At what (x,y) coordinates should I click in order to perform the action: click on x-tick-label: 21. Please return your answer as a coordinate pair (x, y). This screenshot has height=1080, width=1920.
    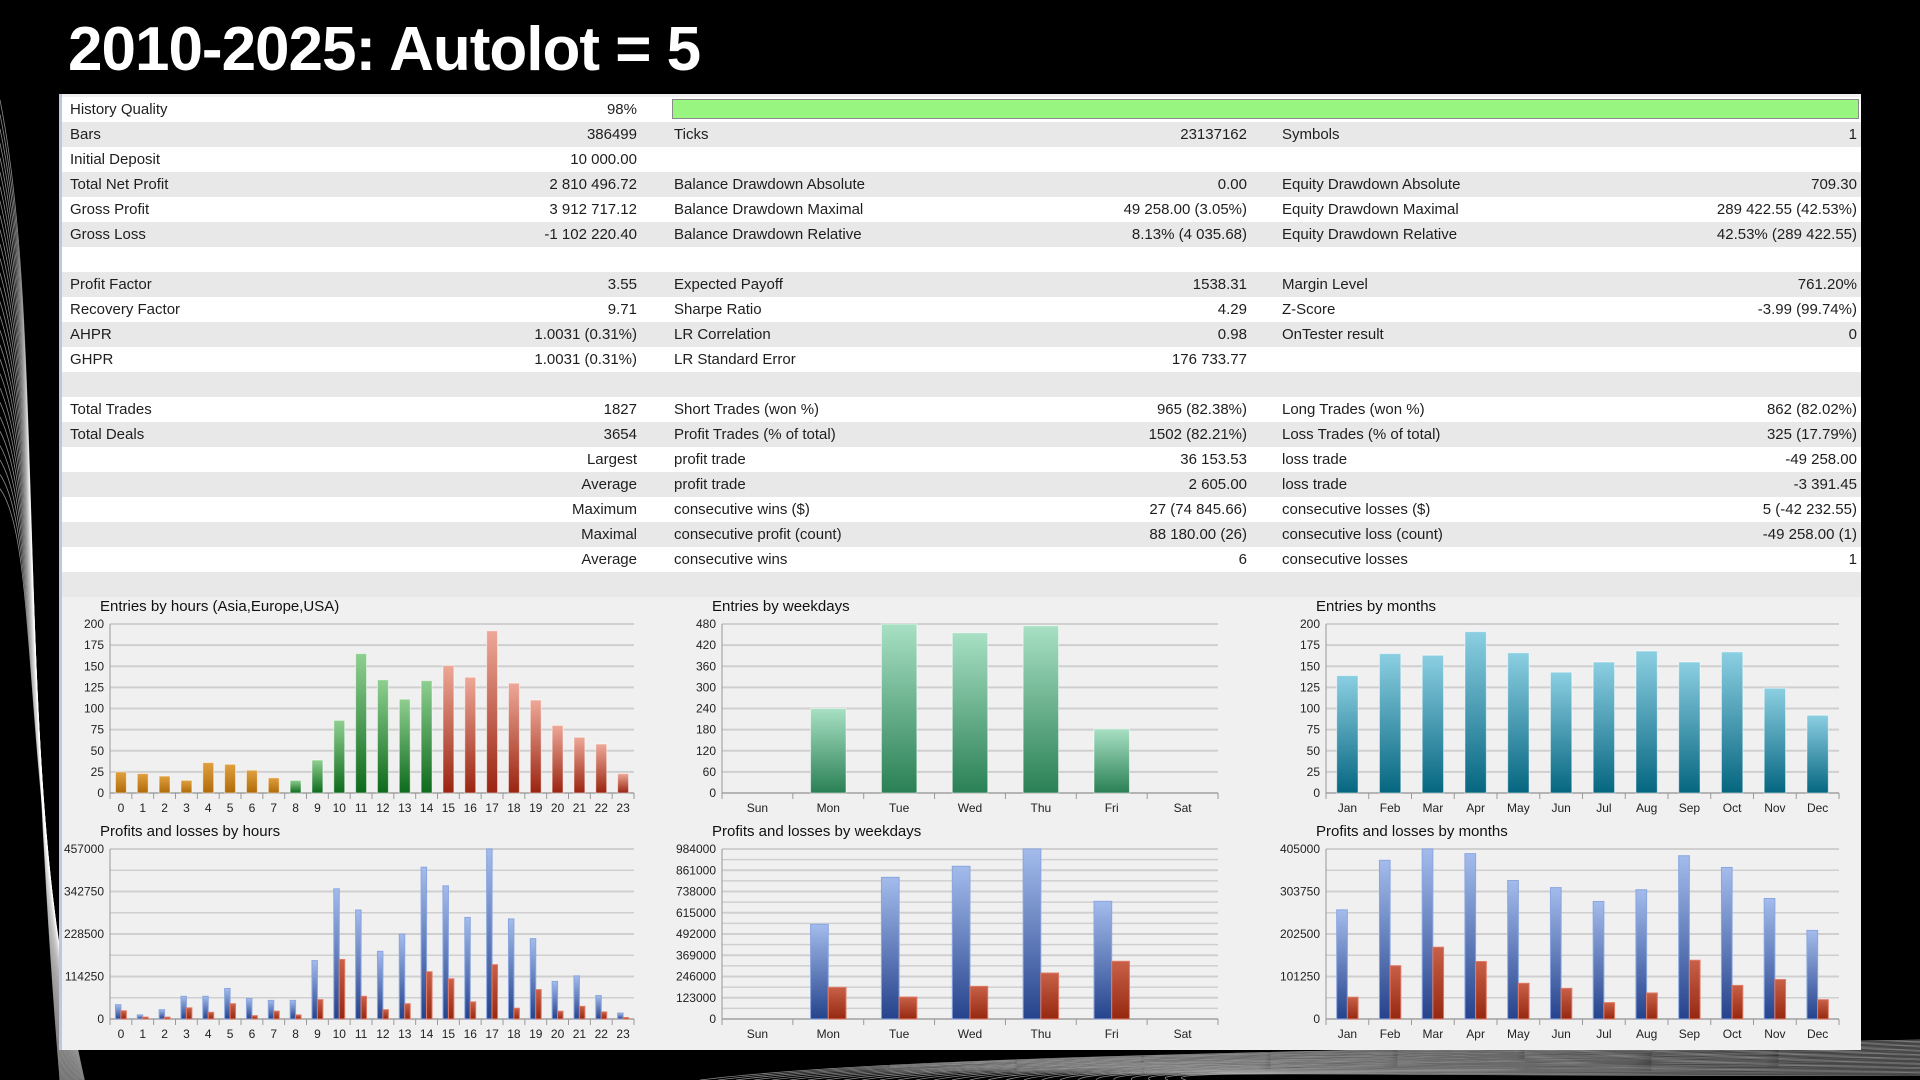
    Looking at the image, I should click on (580, 1034).